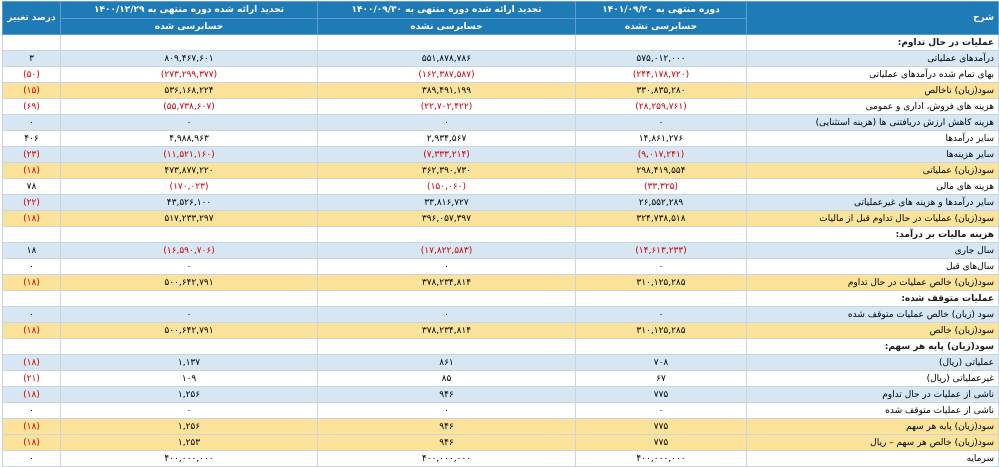 Image resolution: width=999 pixels, height=467 pixels. What do you see at coordinates (446, 10) in the screenshot?
I see `header-period-2: تجدید ارائه شده دوره منتهی به ۱۴۰۰/۰۹/۳۰` at bounding box center [446, 10].